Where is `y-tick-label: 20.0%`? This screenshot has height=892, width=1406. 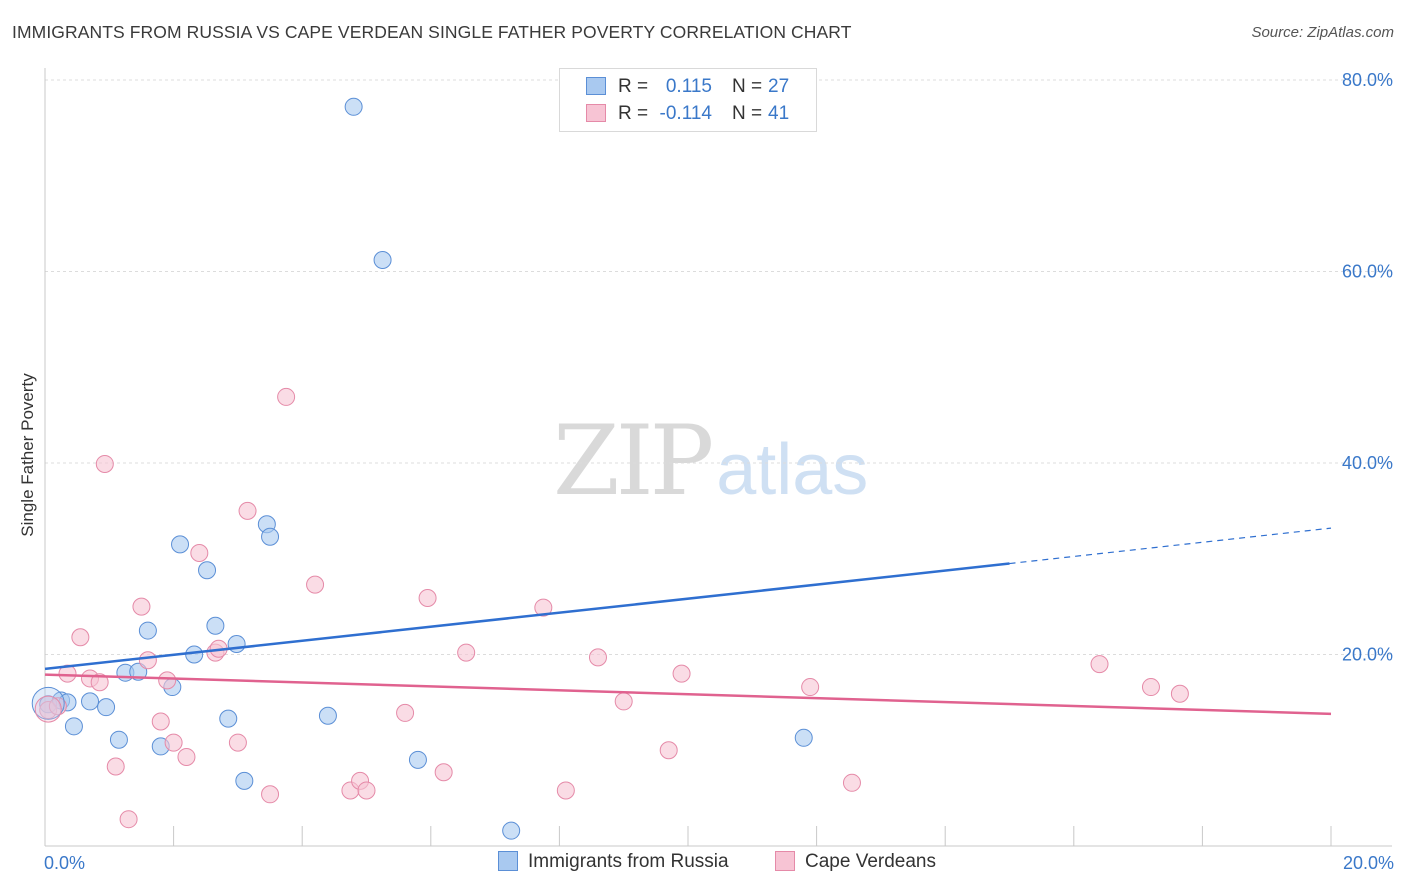 y-tick-label: 20.0% is located at coordinates (1367, 655).